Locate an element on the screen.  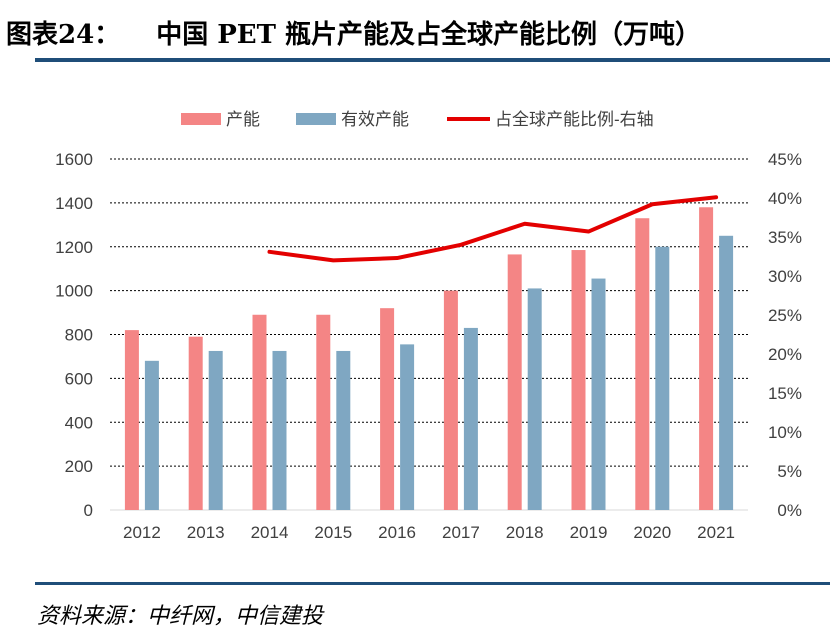
x-tick-label: 2015 is located at coordinates (333, 532).